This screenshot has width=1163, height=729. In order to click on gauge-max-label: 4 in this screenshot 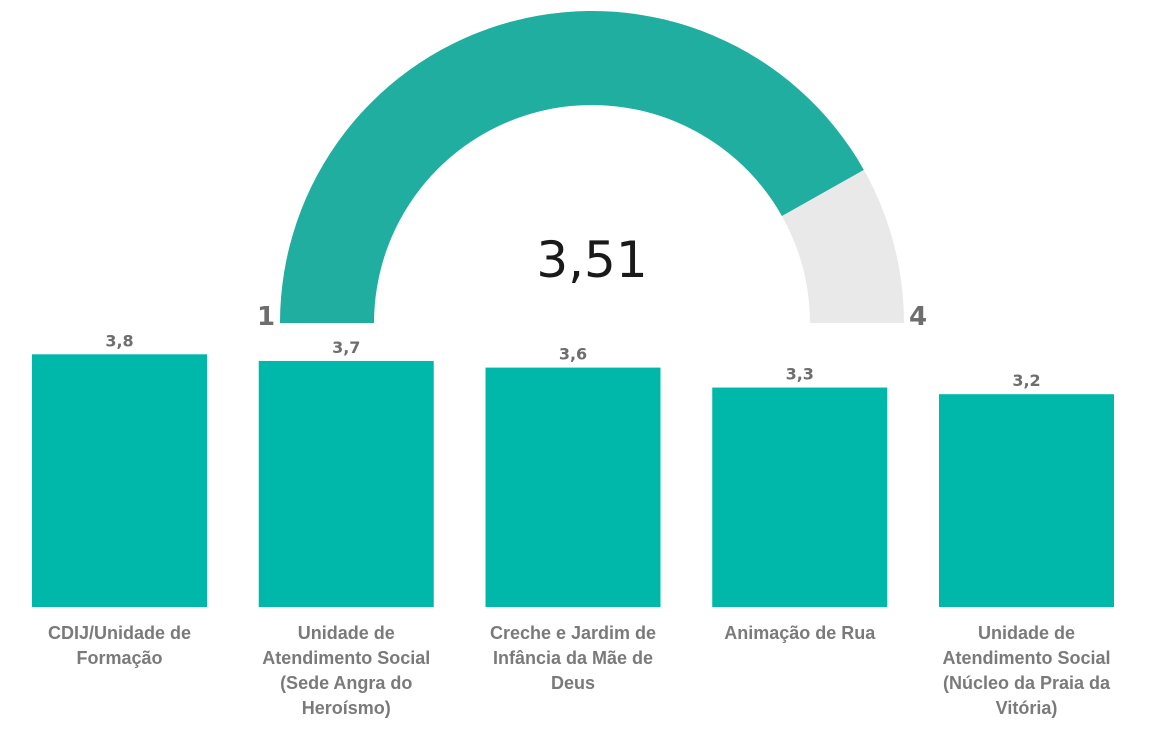, I will do `click(918, 317)`.